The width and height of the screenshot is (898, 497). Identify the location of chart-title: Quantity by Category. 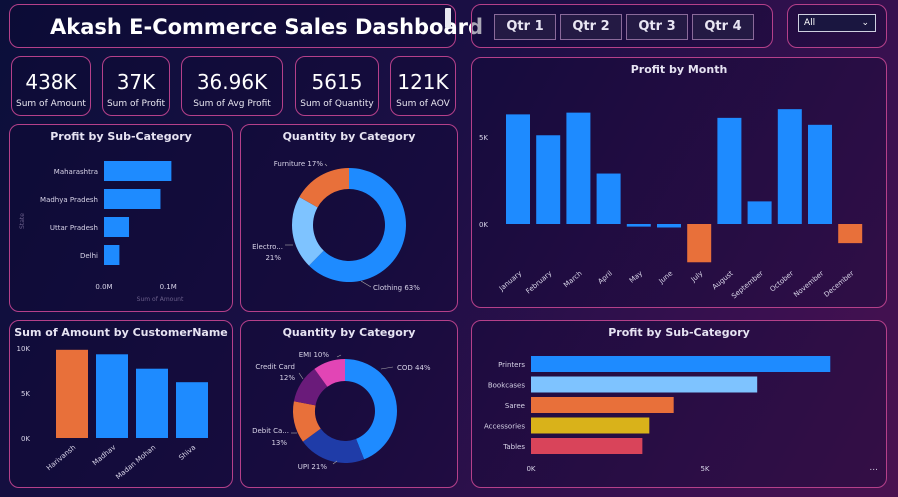
(349, 136).